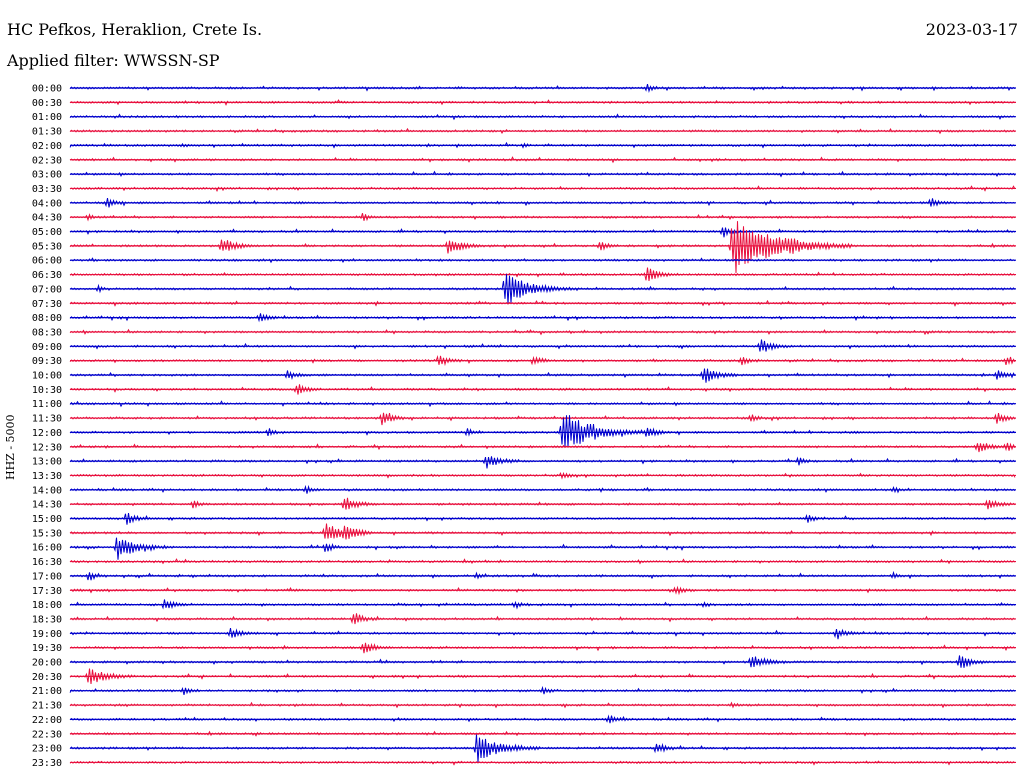 The height and width of the screenshot is (780, 1024). What do you see at coordinates (47, 763) in the screenshot?
I see `time-tick-label: 23:30` at bounding box center [47, 763].